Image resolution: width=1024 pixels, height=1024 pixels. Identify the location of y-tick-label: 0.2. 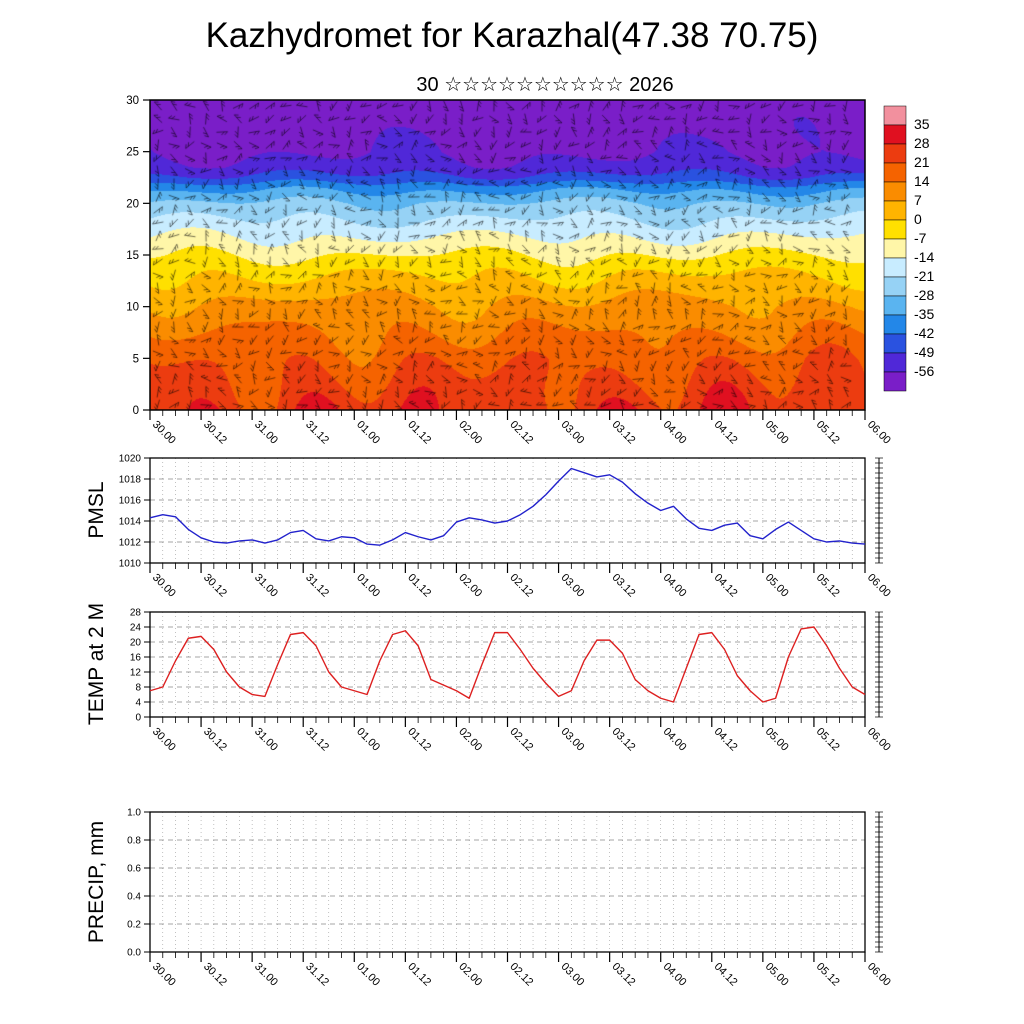
(134, 925).